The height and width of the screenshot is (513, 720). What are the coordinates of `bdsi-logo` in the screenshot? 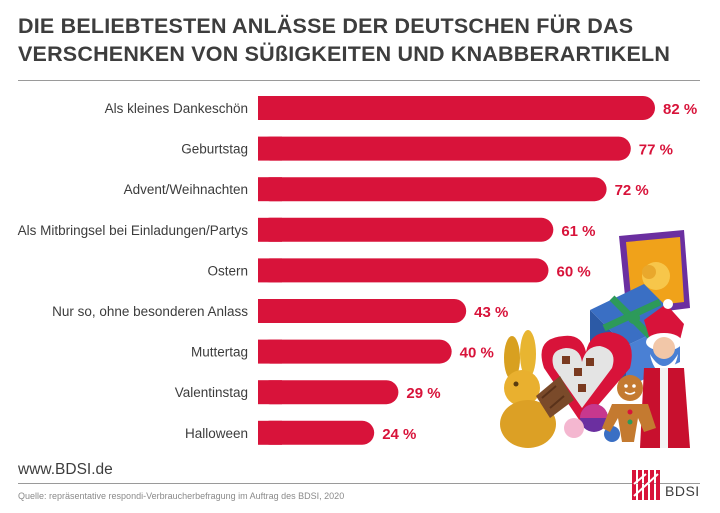 It's located at (646, 485).